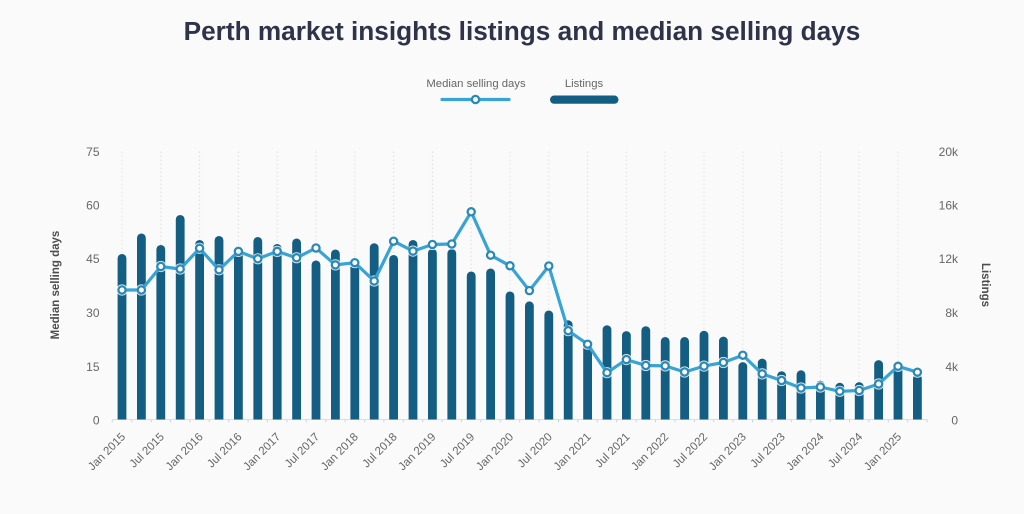 The image size is (1024, 514). I want to click on svg-text: 75, so click(93, 152).